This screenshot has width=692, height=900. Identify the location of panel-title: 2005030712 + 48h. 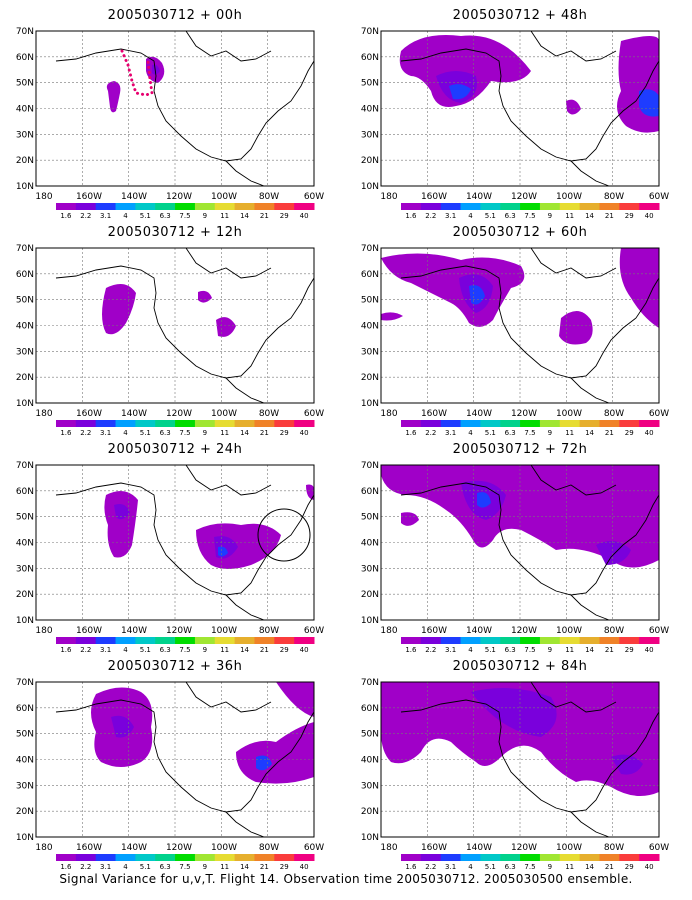
(520, 15).